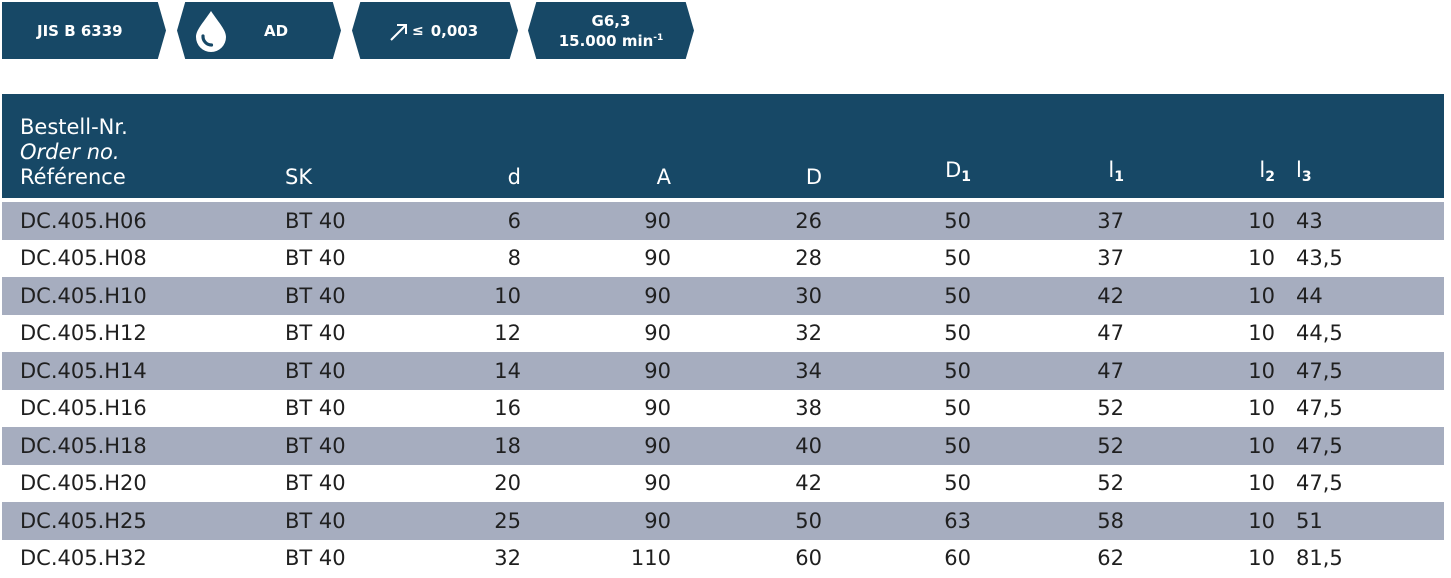 The image size is (1451, 578). What do you see at coordinates (957, 558) in the screenshot?
I see `cell-D1: 60` at bounding box center [957, 558].